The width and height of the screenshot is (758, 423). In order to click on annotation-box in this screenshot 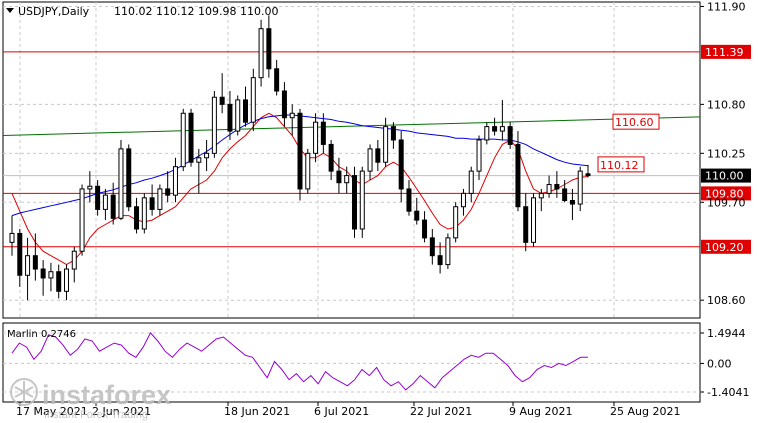, I will do `click(636, 121)`.